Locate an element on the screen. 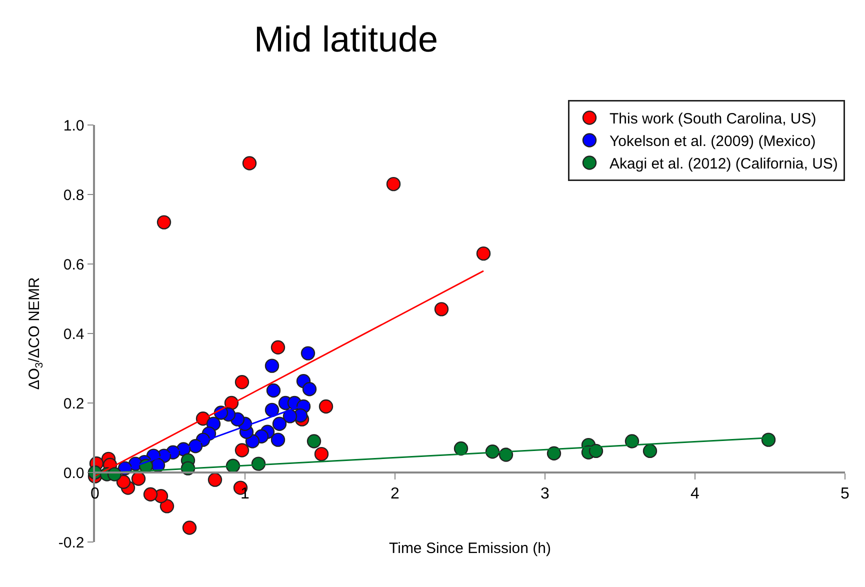 This screenshot has height=587, width=865. y-tick-label: 0.0 is located at coordinates (73, 473).